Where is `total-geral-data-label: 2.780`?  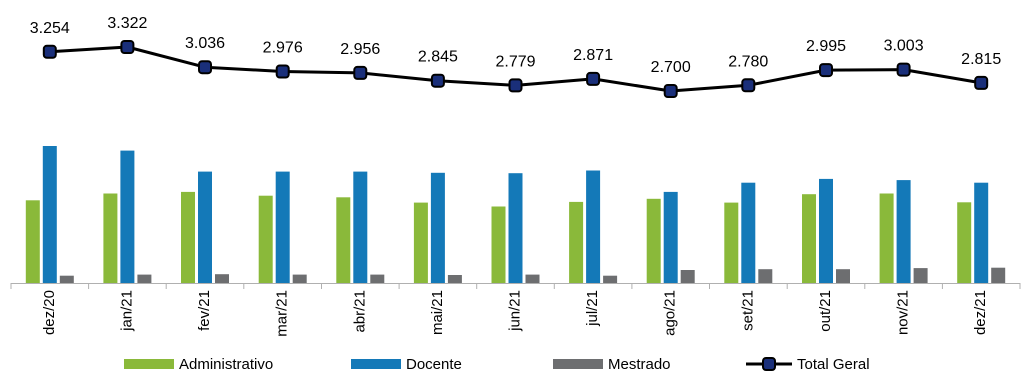 total-geral-data-label: 2.780 is located at coordinates (748, 61).